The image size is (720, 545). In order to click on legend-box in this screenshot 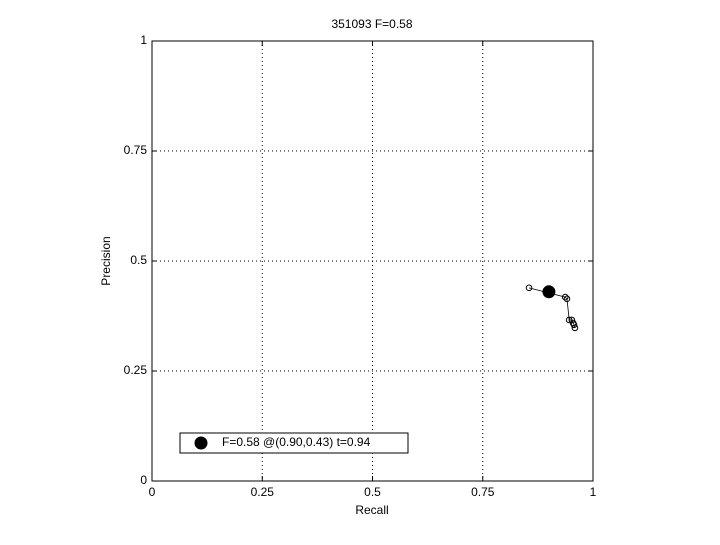, I will do `click(294, 443)`.